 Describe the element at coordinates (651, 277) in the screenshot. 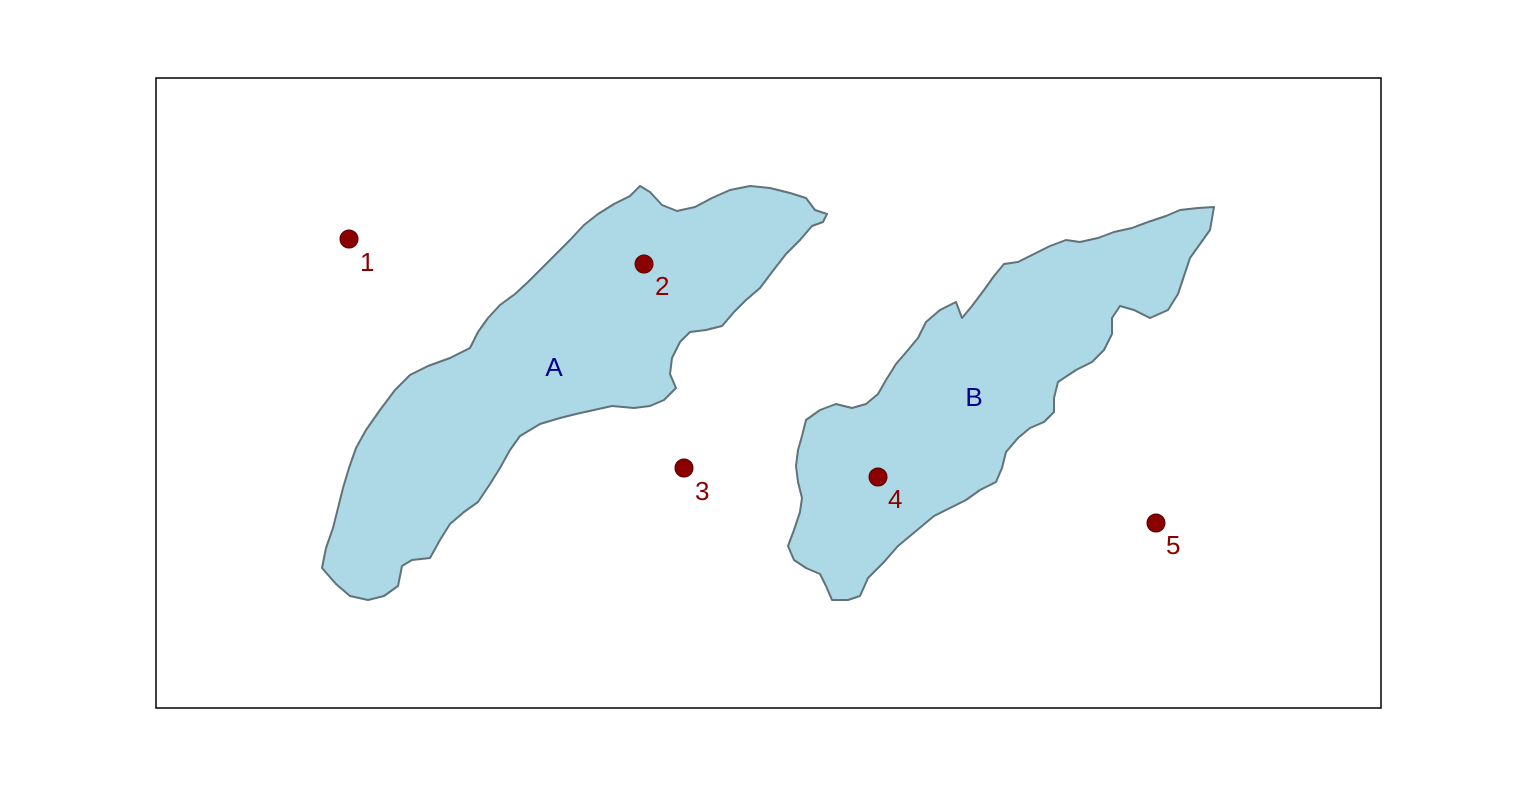

I see `point-2: 2` at that location.